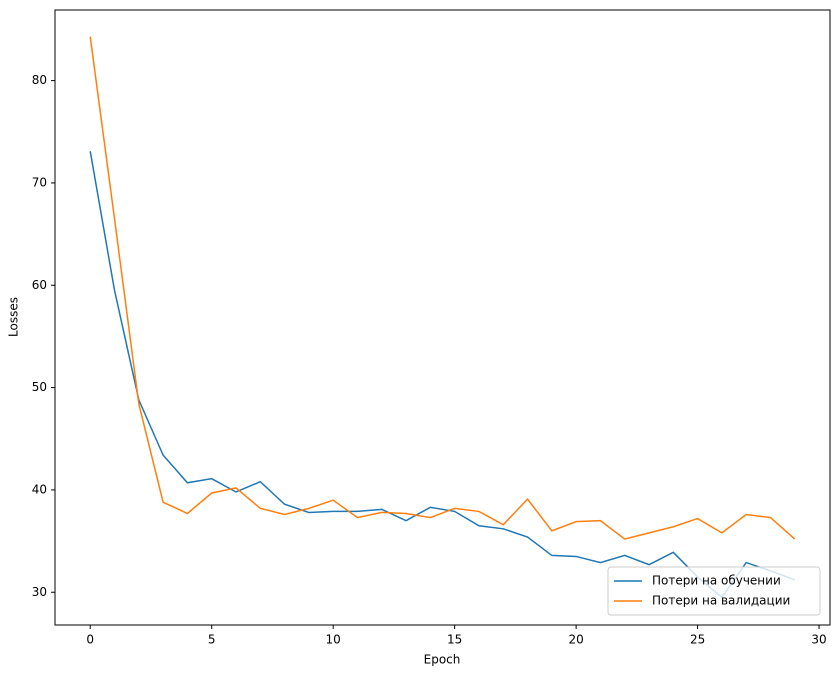  Describe the element at coordinates (333, 640) in the screenshot. I see `x-tick-label: 10` at that location.